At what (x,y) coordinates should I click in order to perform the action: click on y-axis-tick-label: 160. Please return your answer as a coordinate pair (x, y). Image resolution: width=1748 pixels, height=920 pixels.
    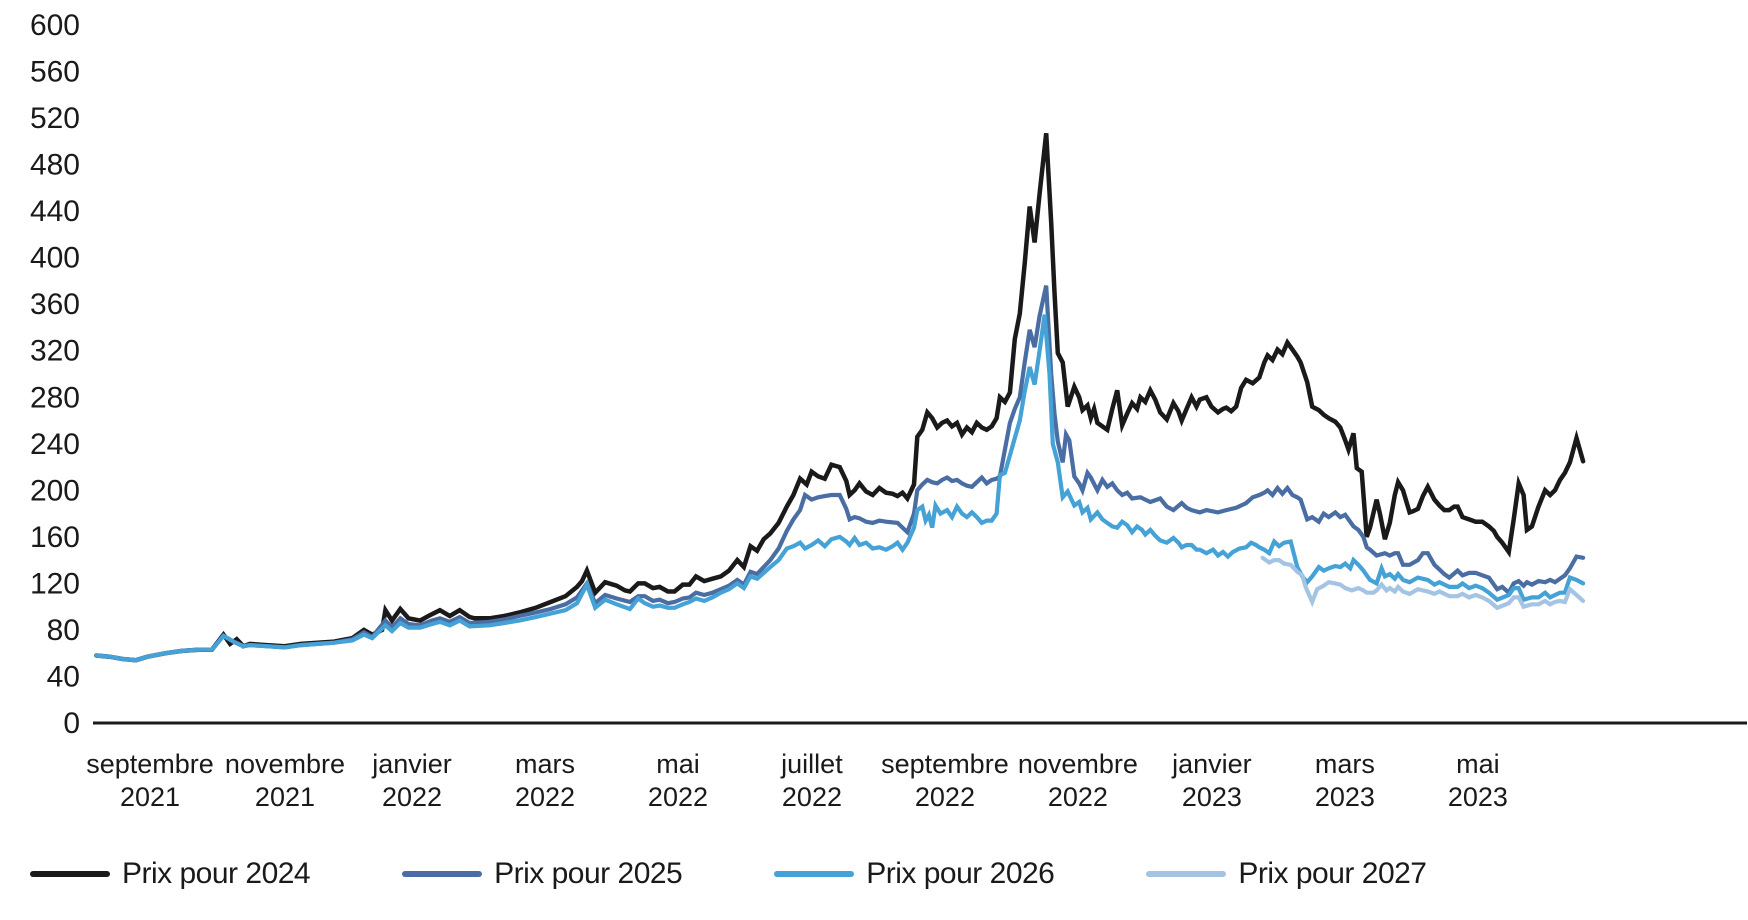
    Looking at the image, I should click on (55, 537).